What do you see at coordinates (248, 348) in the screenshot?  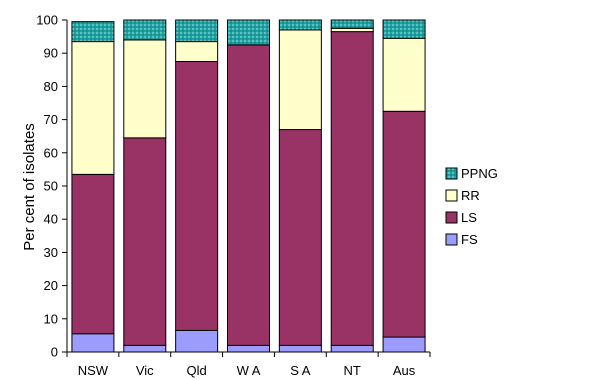 I see `bar-w-a-fs` at bounding box center [248, 348].